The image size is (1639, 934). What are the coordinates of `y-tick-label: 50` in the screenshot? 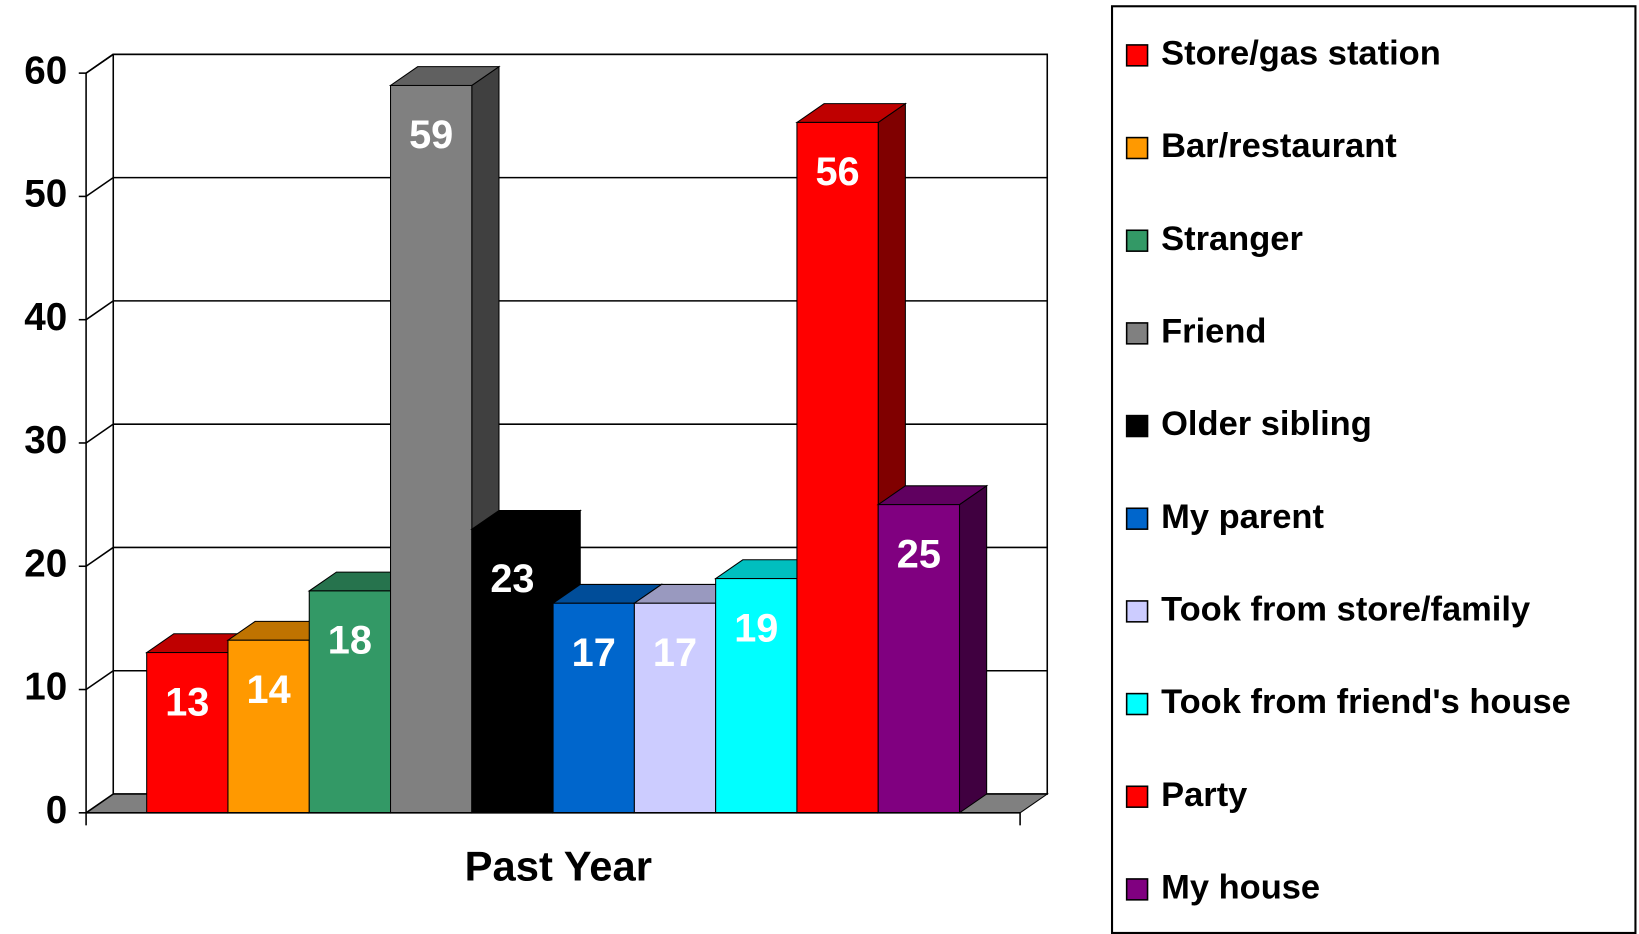 It's located at (45, 194).